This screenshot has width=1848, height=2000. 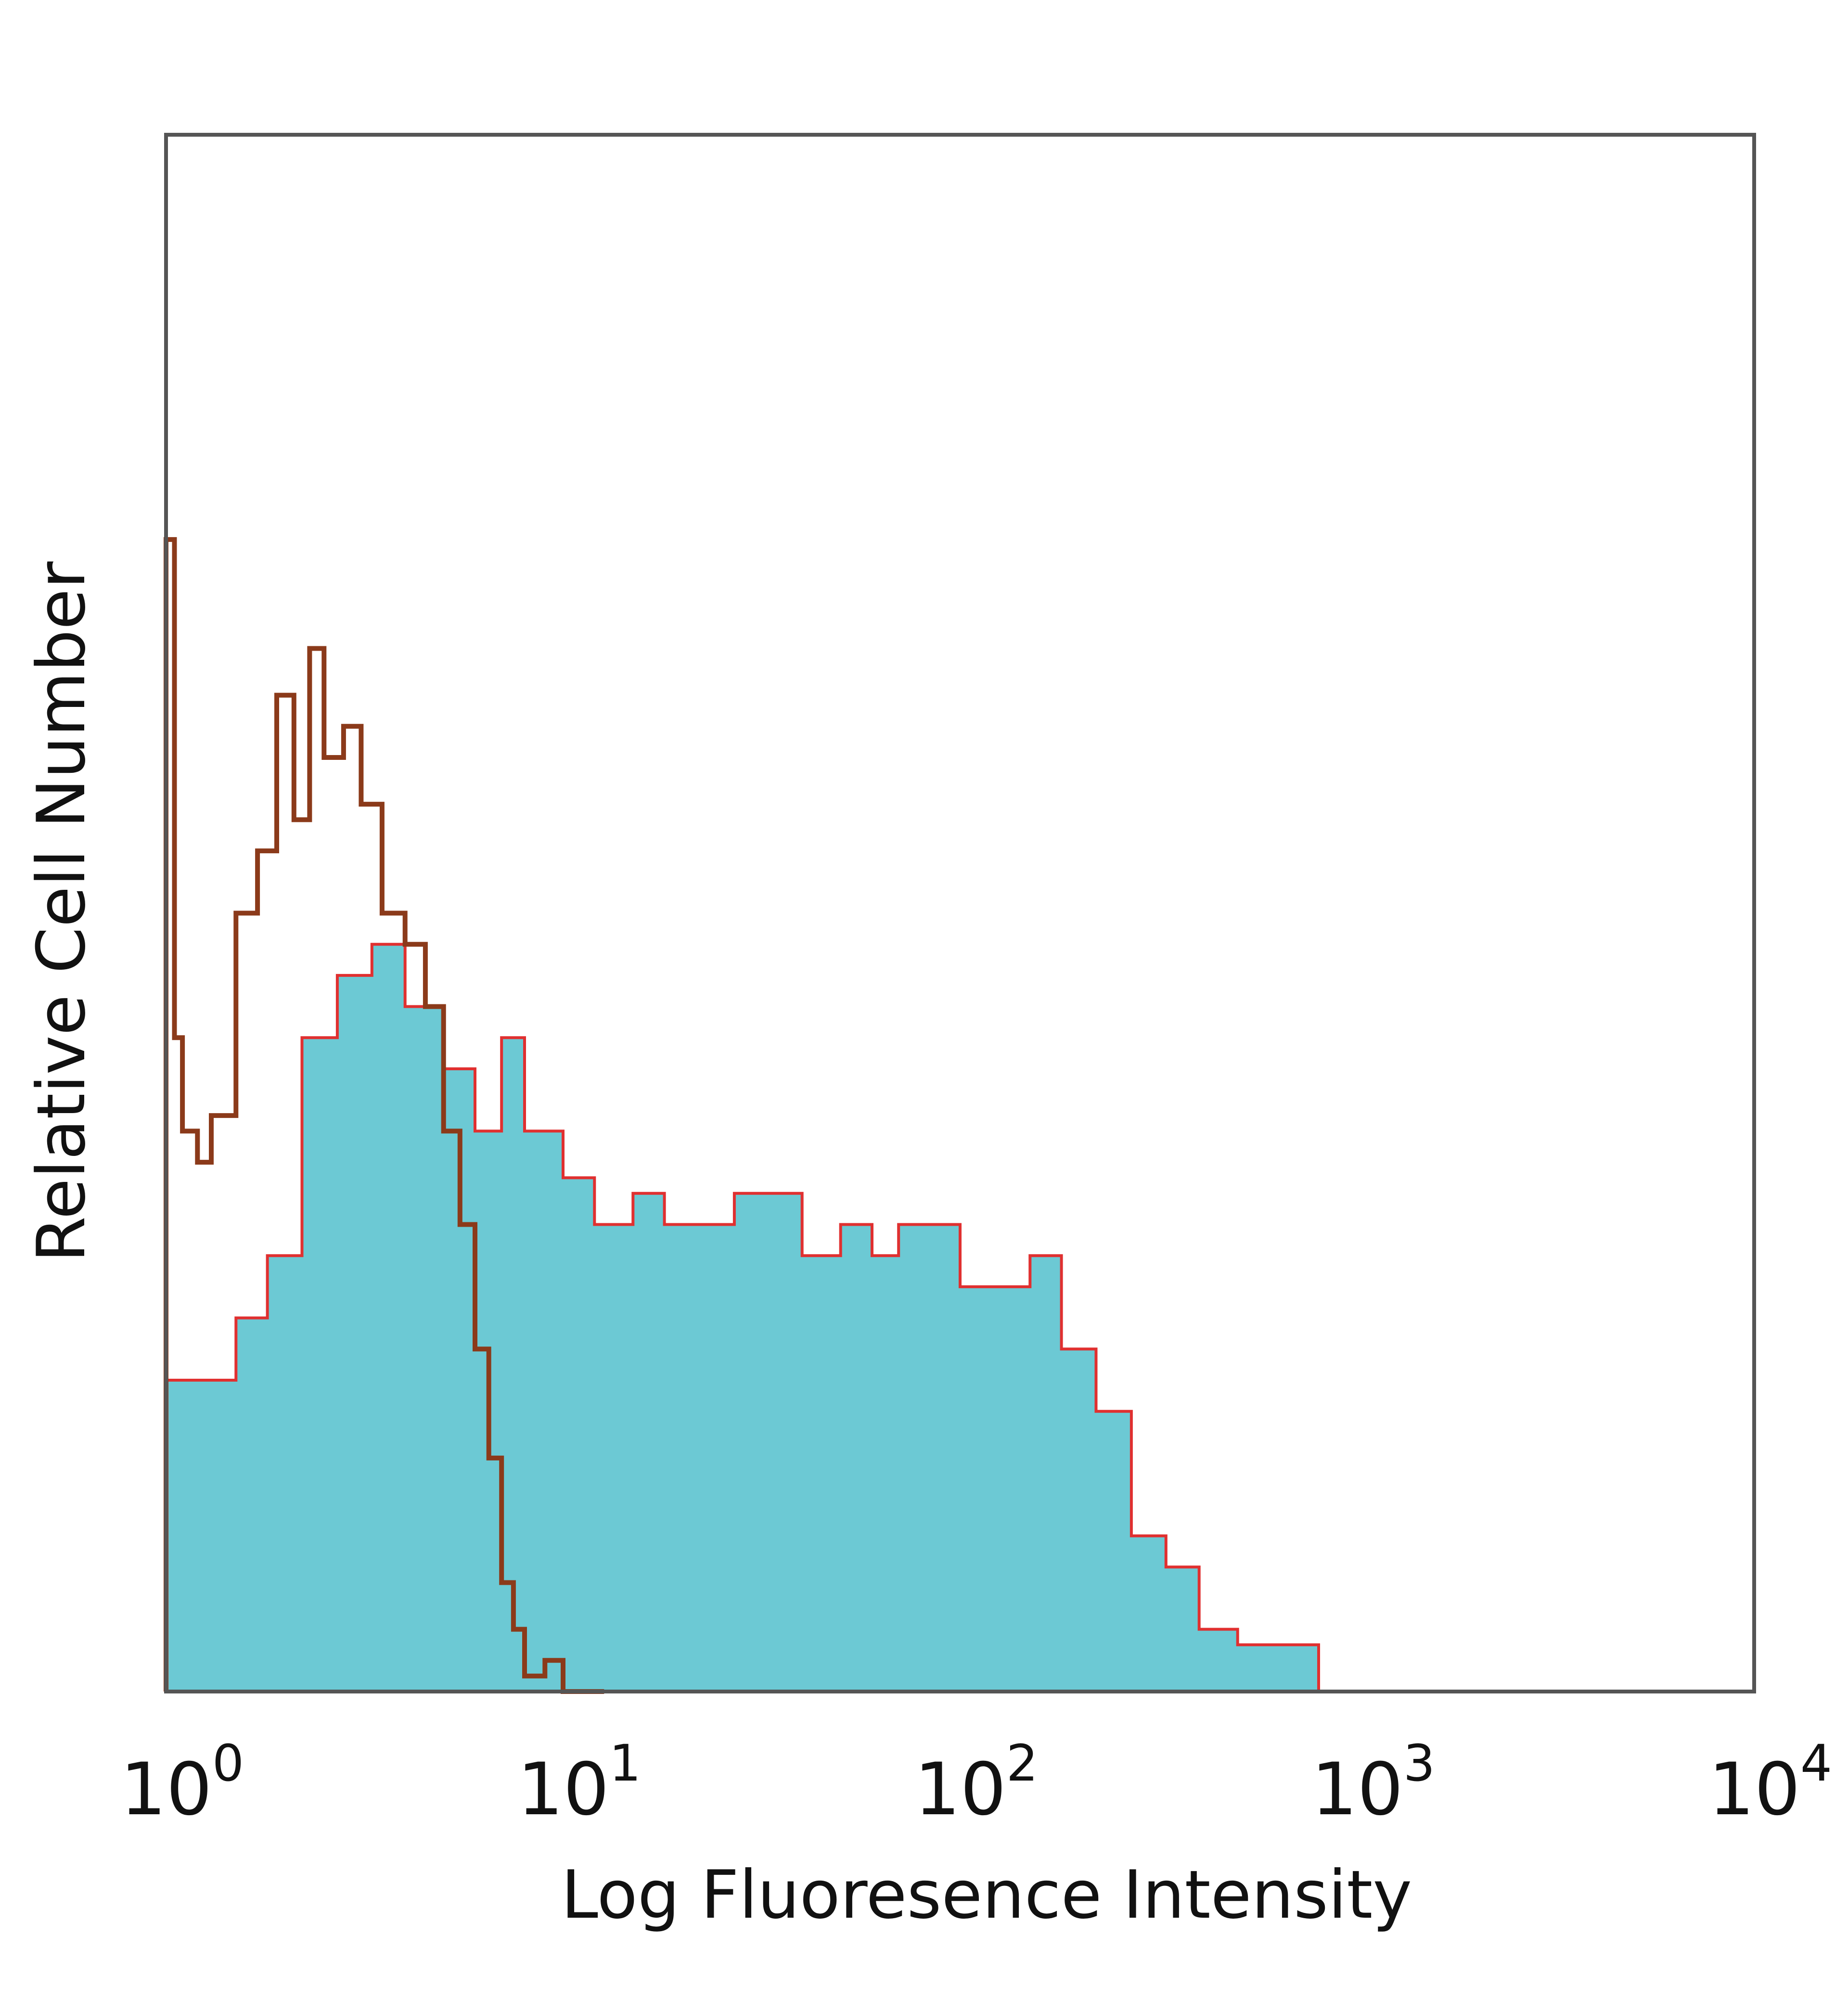 I want to click on x-tick-label: 10⁴, so click(x=1770, y=1783).